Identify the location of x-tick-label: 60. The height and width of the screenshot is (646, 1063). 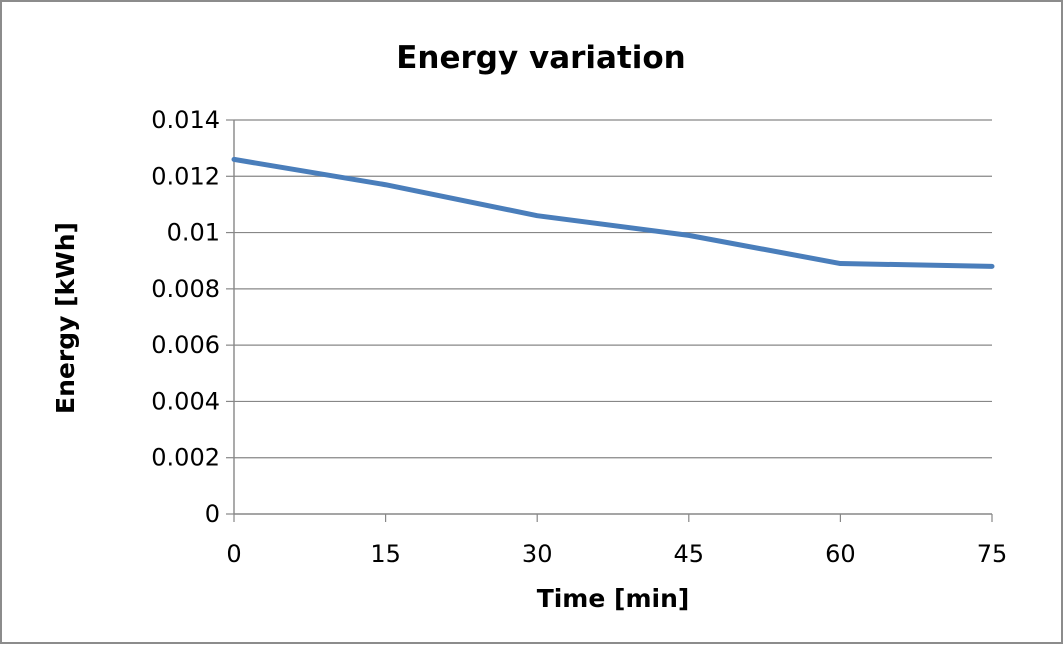
(840, 554).